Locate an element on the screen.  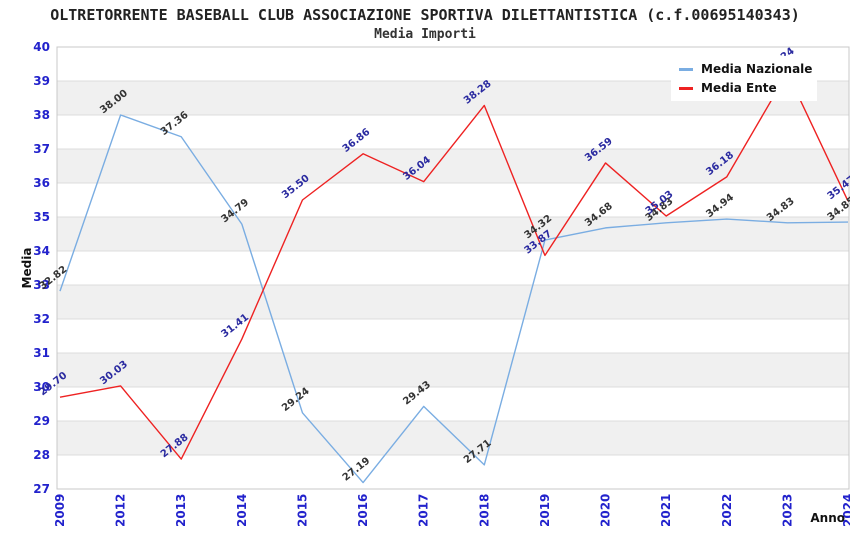
legend-label-nazionale: Media Nazionale is located at coordinates (757, 69).